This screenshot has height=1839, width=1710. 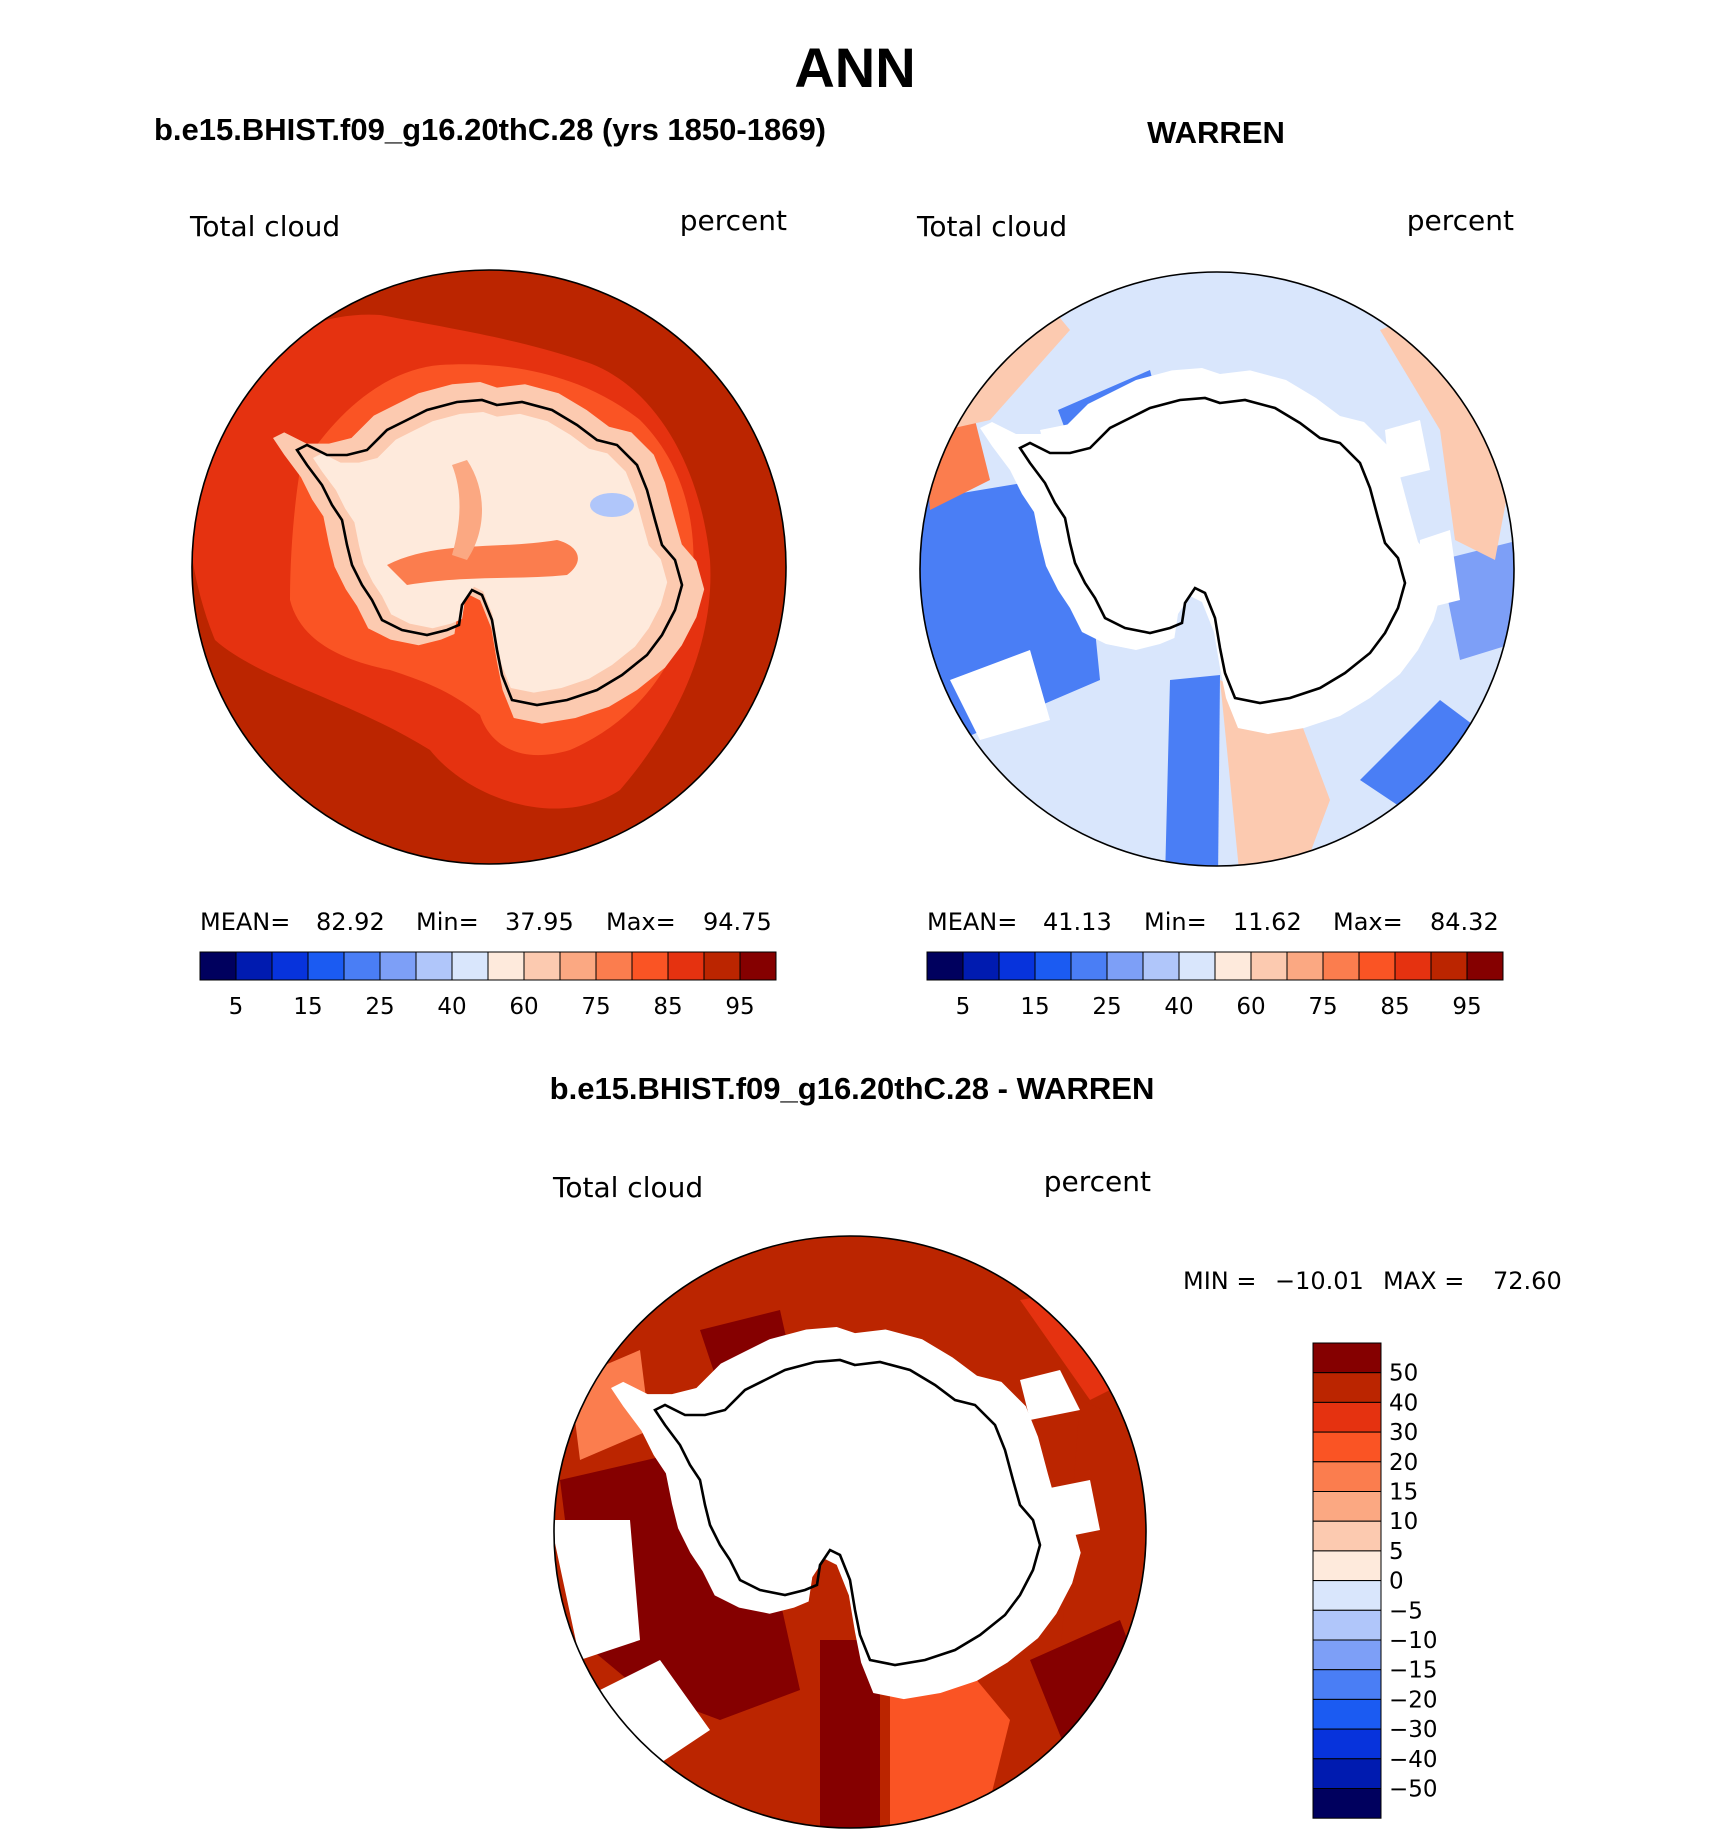 I want to click on colorbar-tick-label: −50, so click(x=1413, y=1790).